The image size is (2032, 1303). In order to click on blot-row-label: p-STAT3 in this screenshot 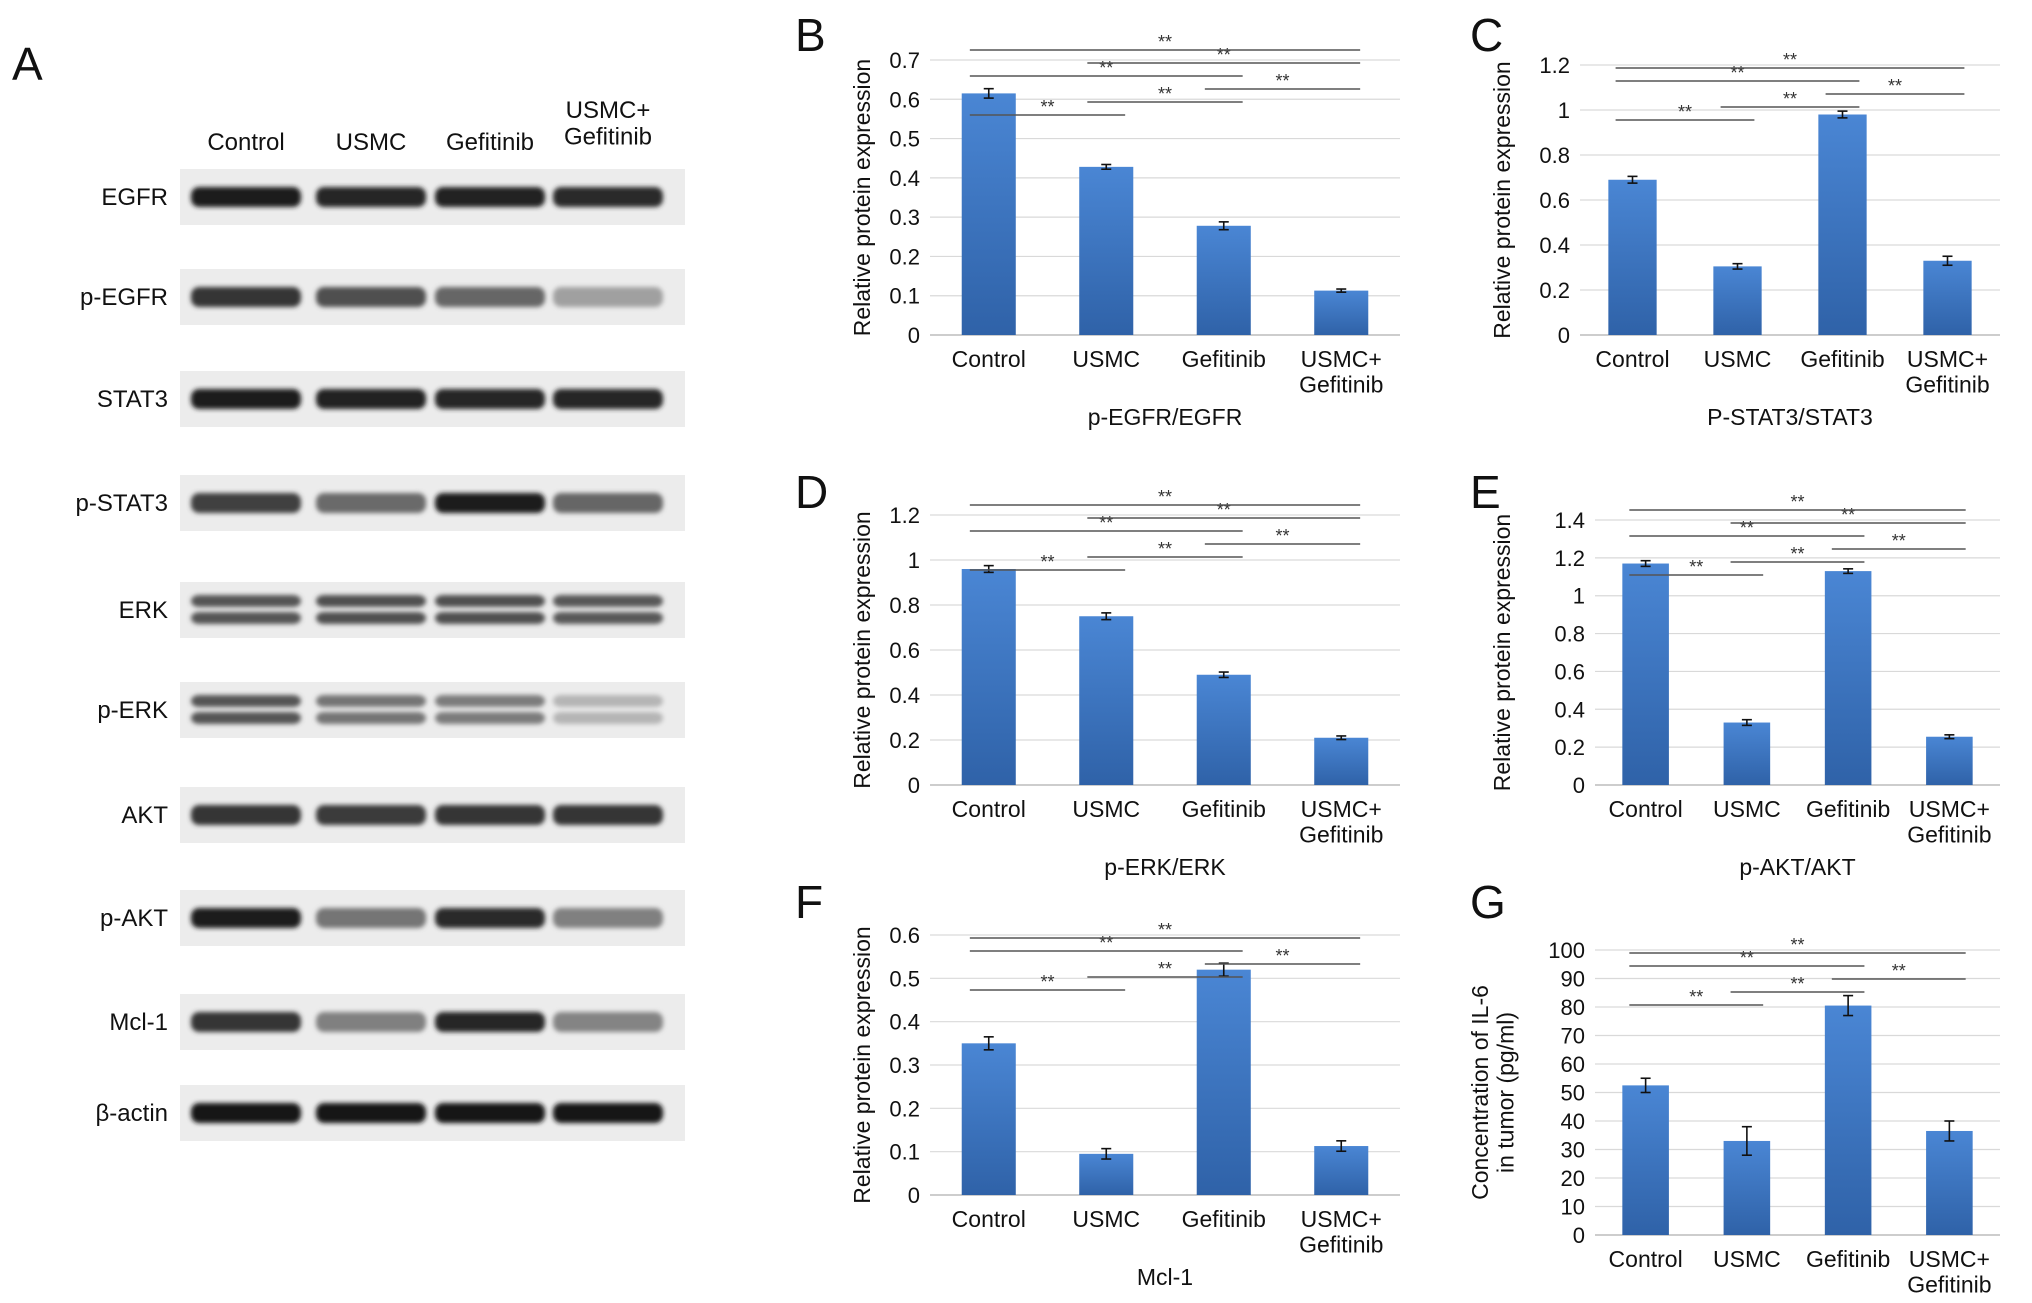, I will do `click(122, 503)`.